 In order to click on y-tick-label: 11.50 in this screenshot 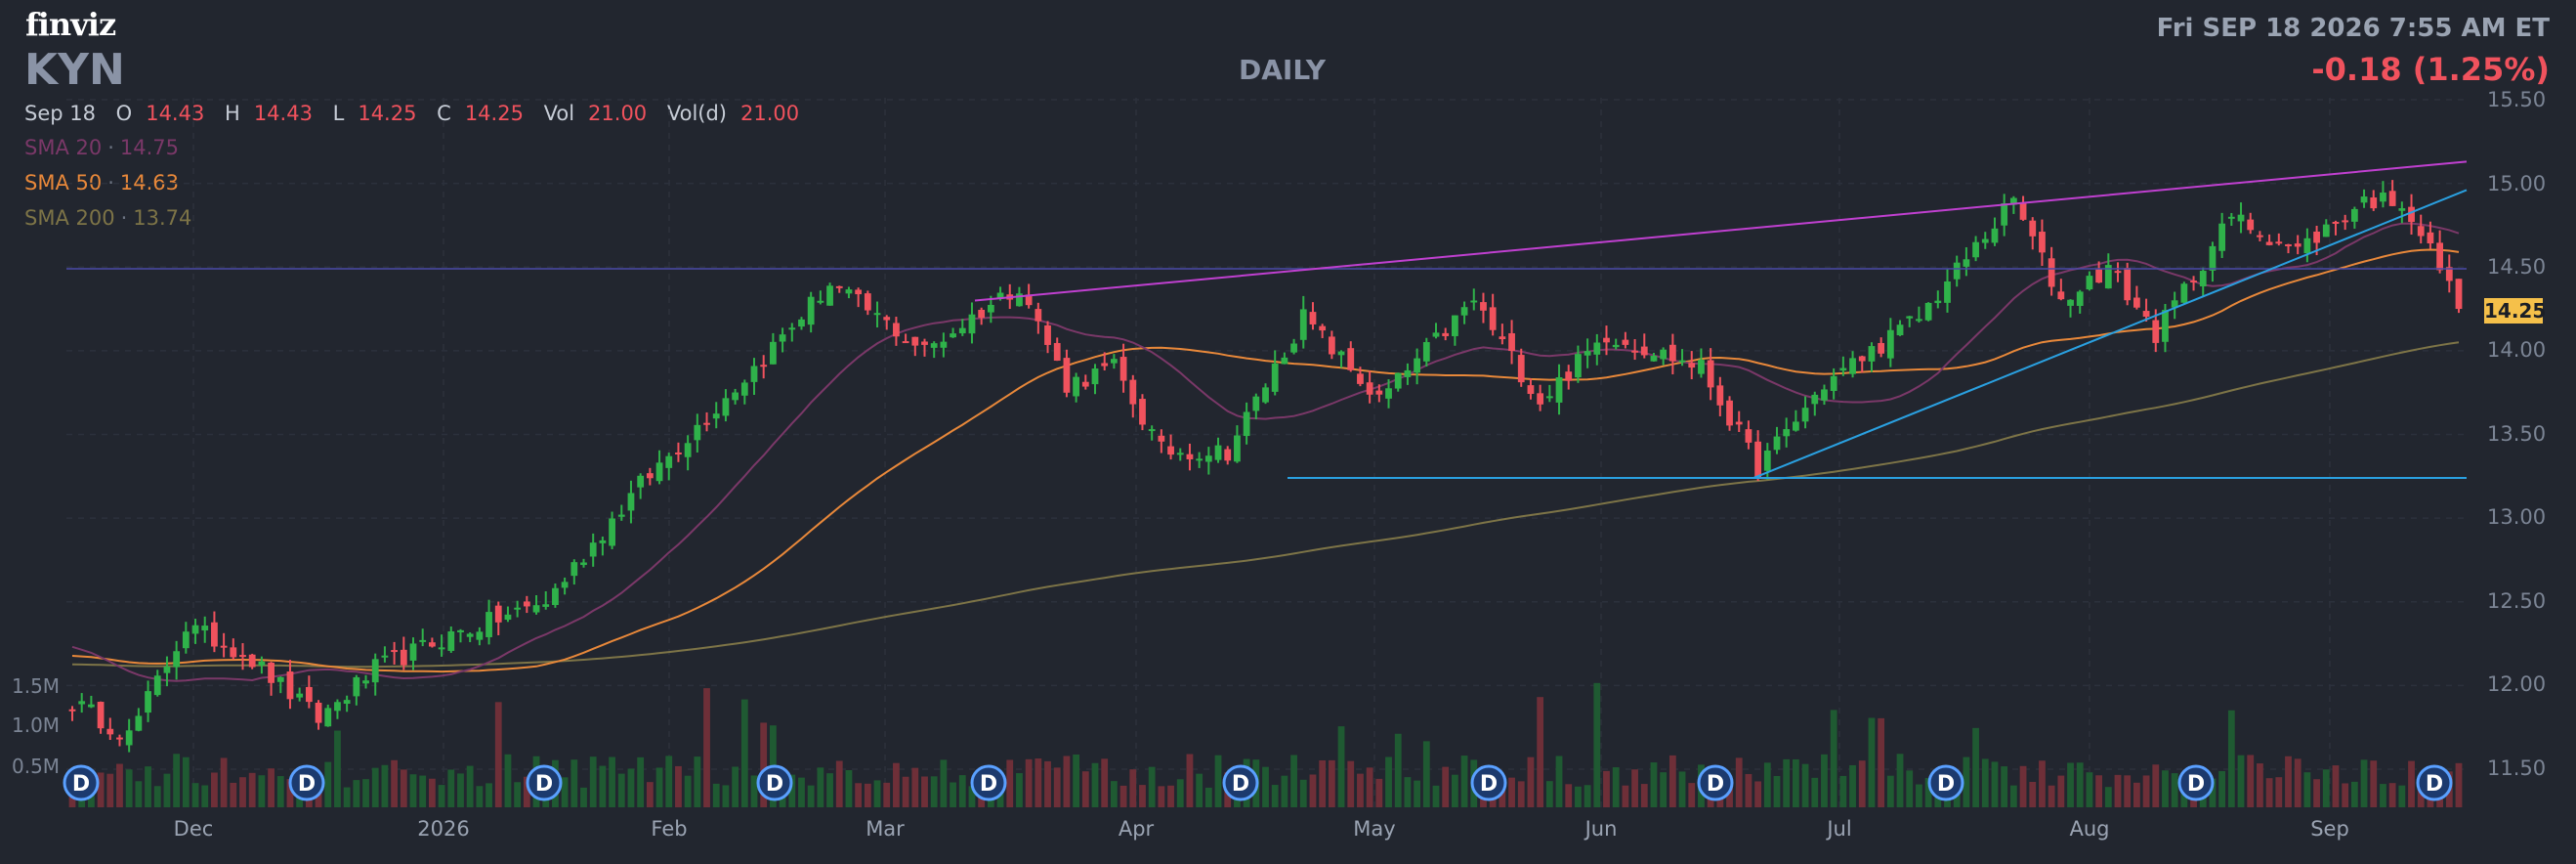, I will do `click(2517, 768)`.